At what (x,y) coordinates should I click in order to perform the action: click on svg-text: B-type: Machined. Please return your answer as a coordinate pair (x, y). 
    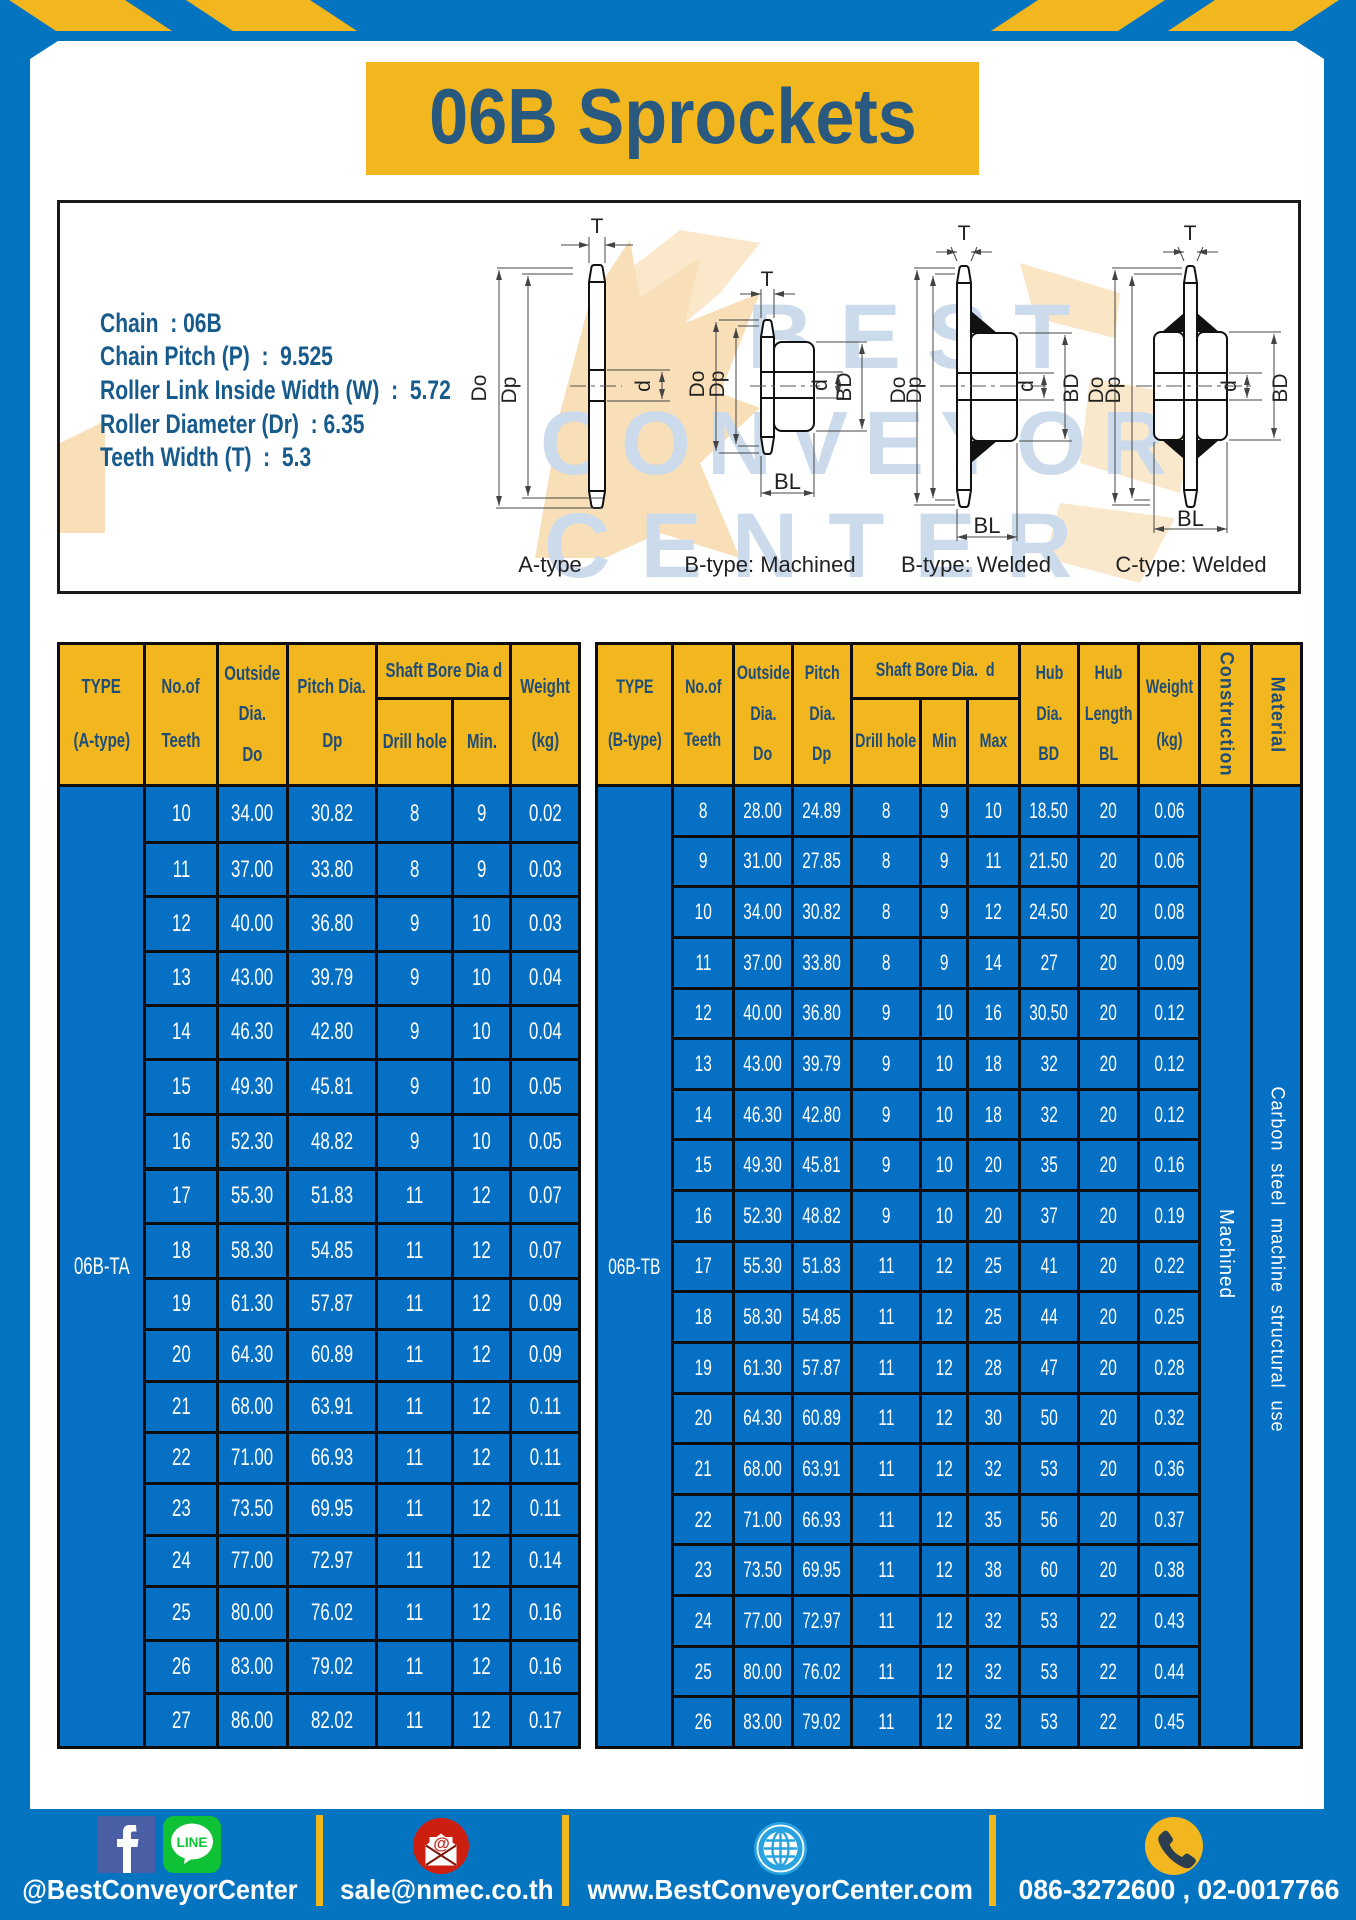
    Looking at the image, I should click on (769, 564).